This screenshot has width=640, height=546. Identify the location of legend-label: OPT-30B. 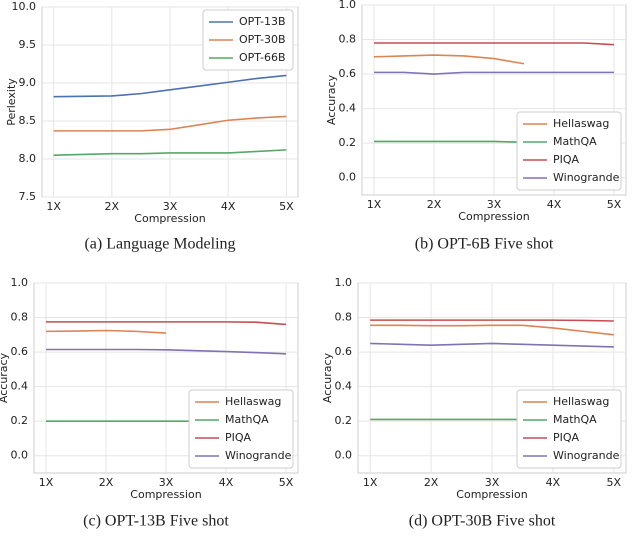
(262, 39).